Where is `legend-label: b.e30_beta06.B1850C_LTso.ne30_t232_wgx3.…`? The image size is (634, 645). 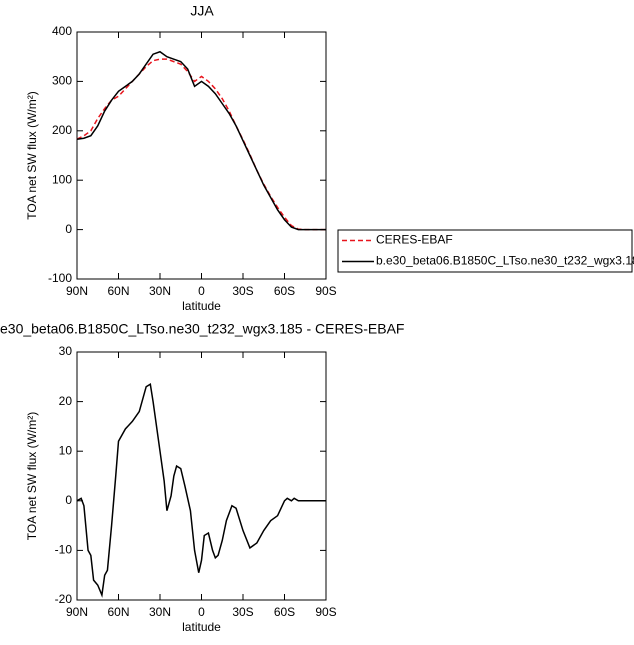 legend-label: b.e30_beta06.B1850C_LTso.ne30_t232_wgx3.… is located at coordinates (505, 261).